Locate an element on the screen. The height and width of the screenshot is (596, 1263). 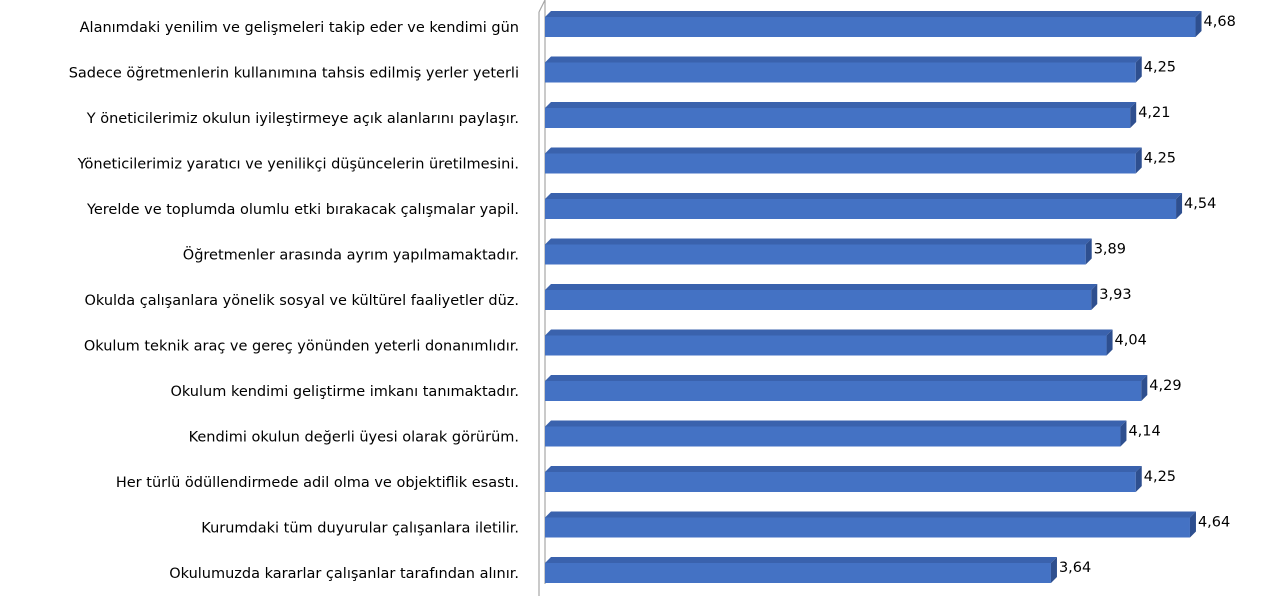
axis-wall is located at coordinates (542, 298).